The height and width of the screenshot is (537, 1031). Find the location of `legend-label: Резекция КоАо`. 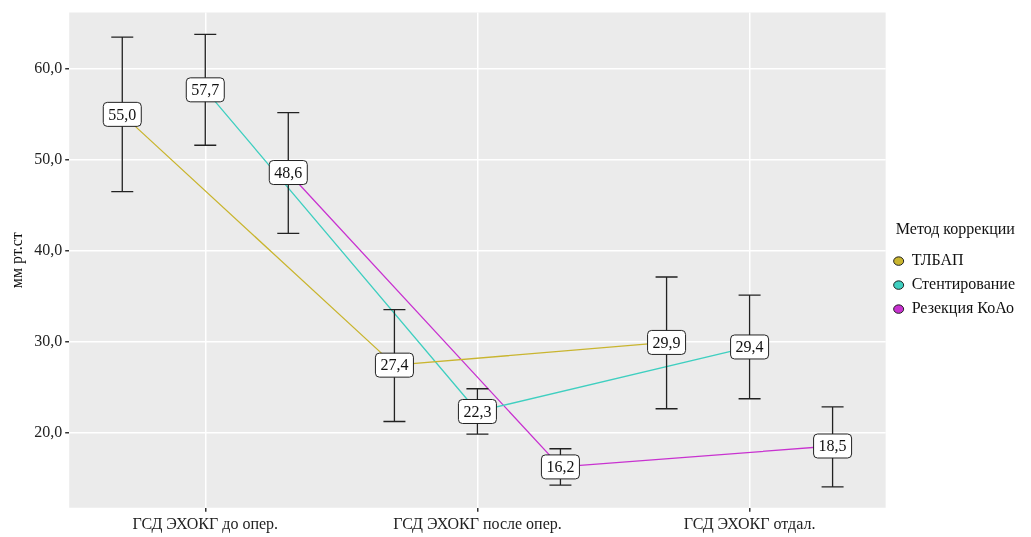

legend-label: Резекция КоАо is located at coordinates (962, 308).